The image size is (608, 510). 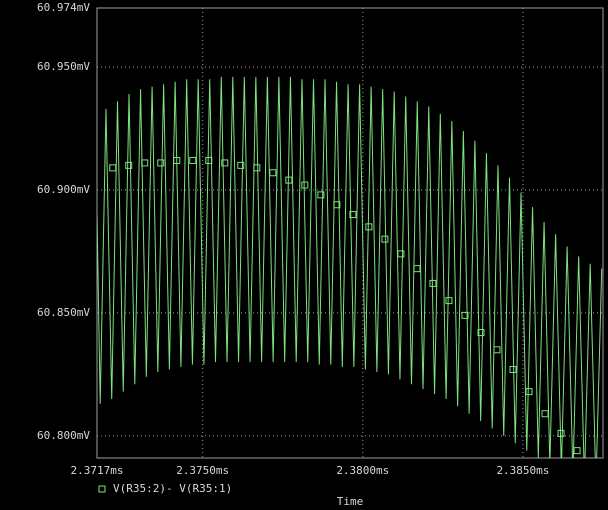 What do you see at coordinates (97, 470) in the screenshot?
I see `x-tick-label: 2.3717ms` at bounding box center [97, 470].